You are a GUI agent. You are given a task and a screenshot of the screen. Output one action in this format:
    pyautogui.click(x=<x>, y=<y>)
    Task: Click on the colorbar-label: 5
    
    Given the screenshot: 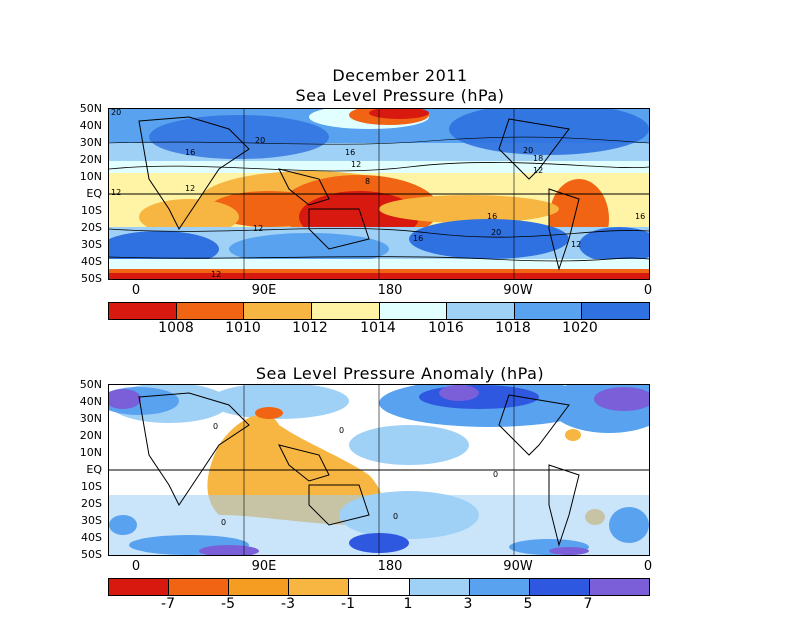 What is the action you would take?
    pyautogui.click(x=528, y=604)
    